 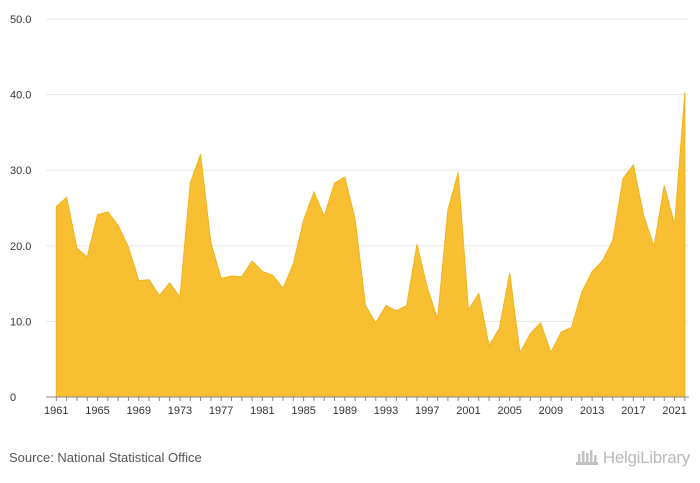 I want to click on y-tick-label: 10.0, so click(x=20, y=322).